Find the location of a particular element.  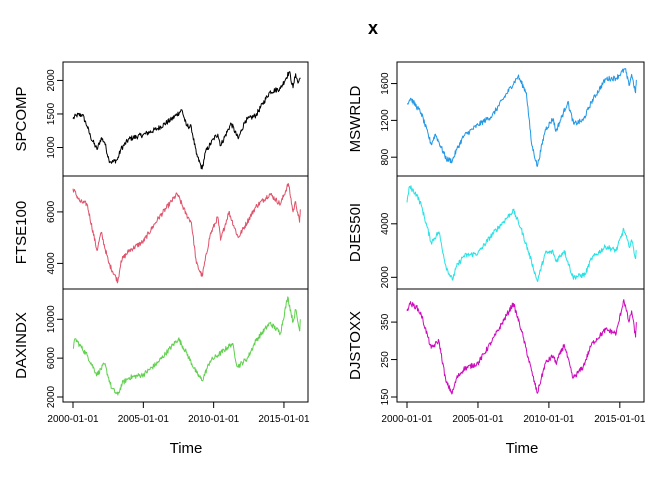

series-label-djstoxx: DJSTOXX is located at coordinates (355, 345).